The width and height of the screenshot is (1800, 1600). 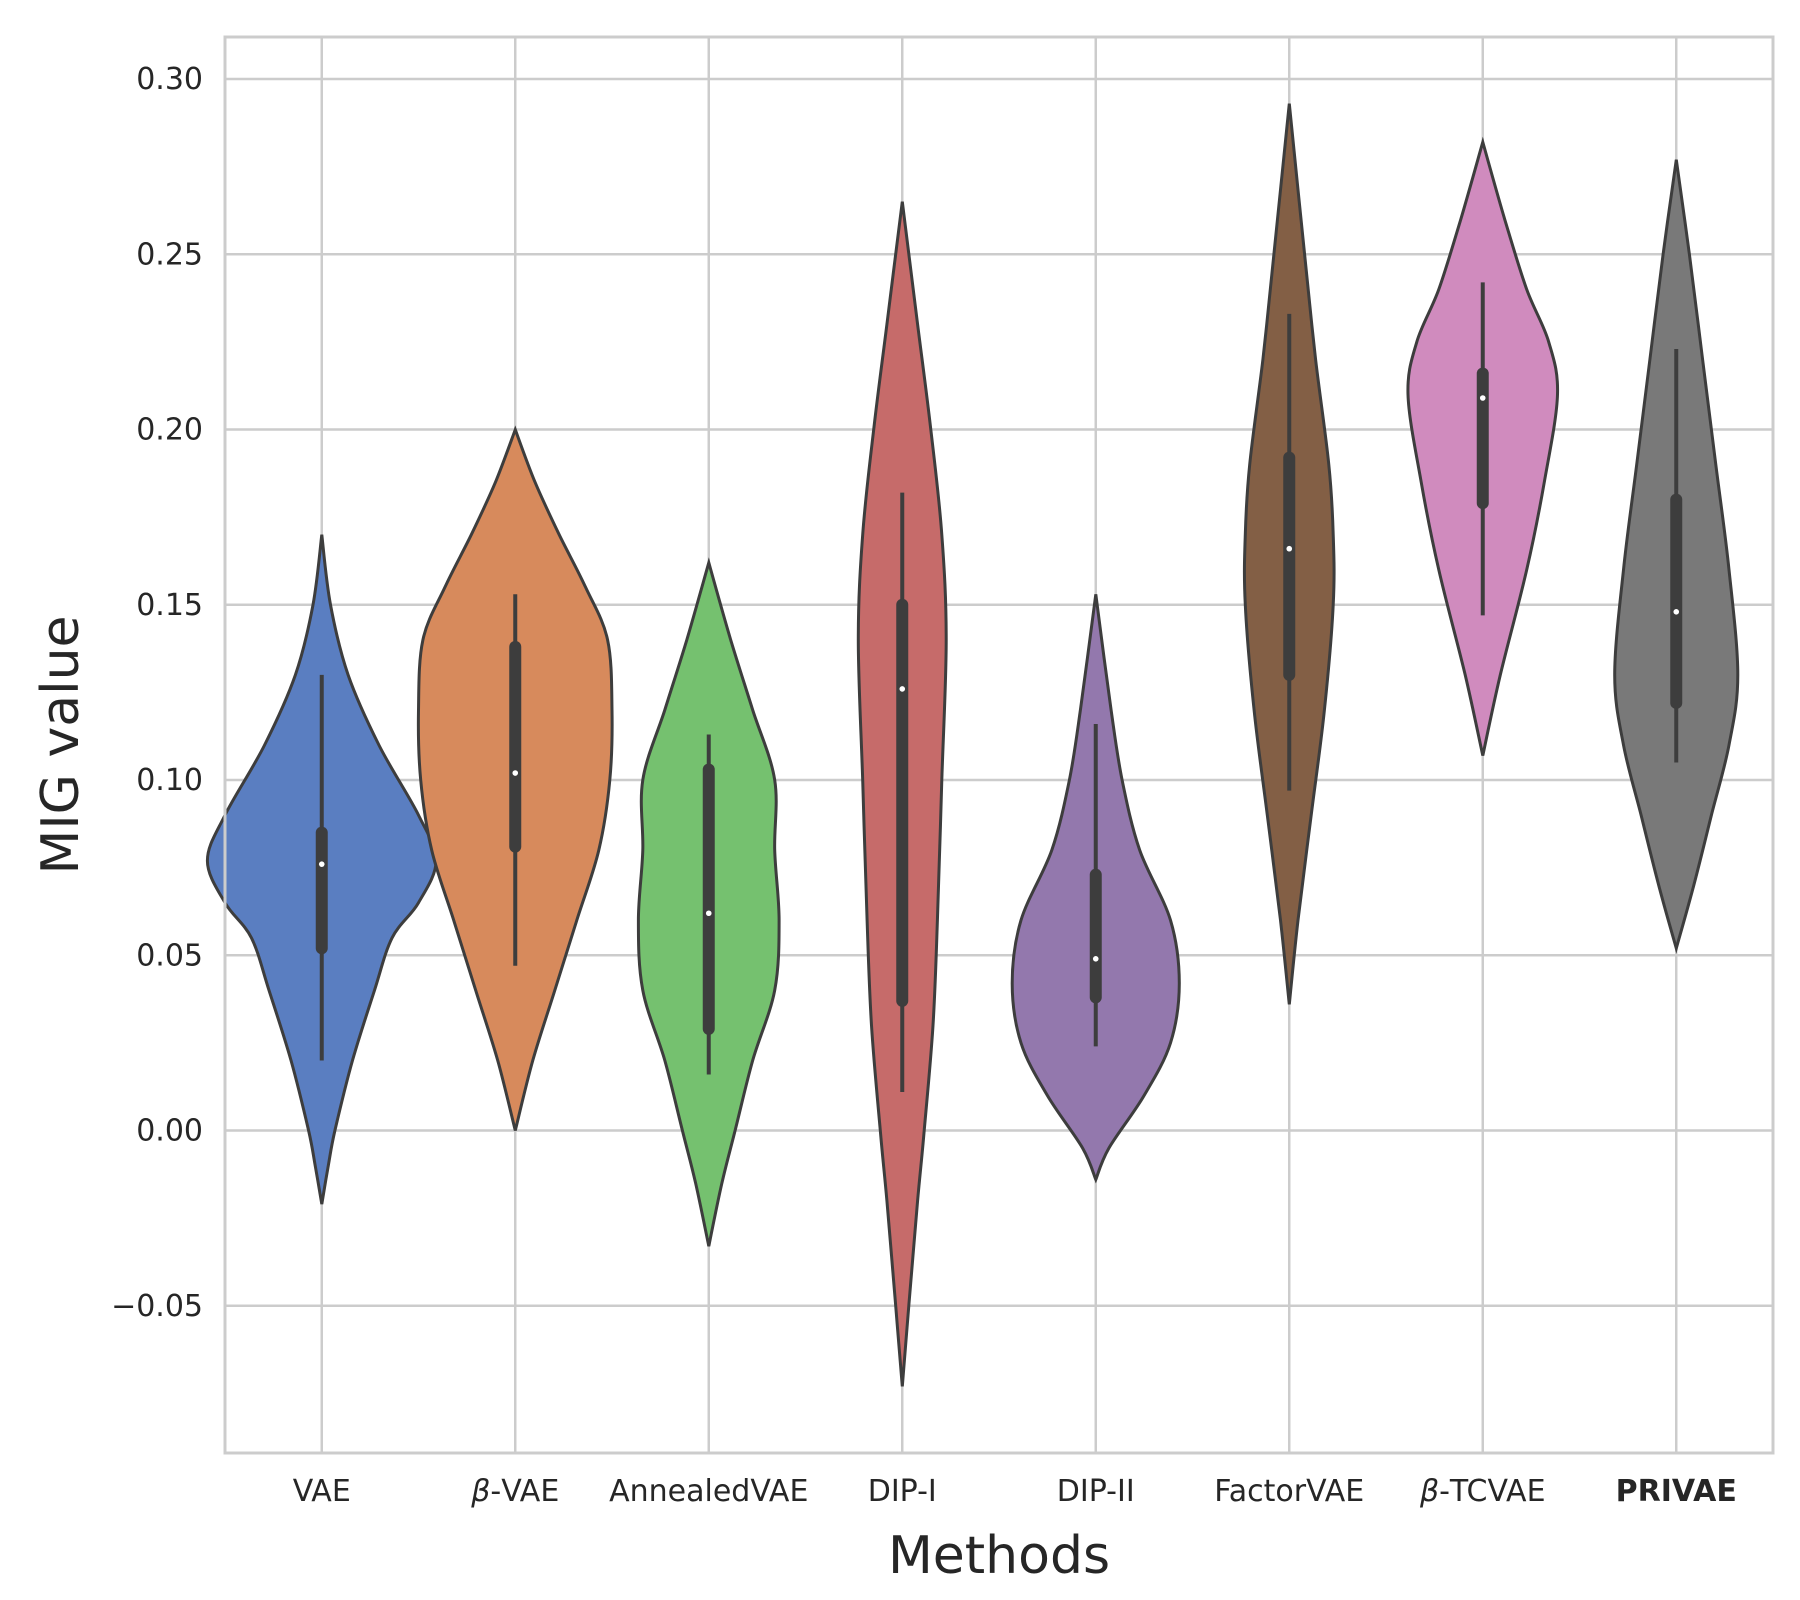 What do you see at coordinates (157, 1306) in the screenshot?
I see `y-tick-label: −0.05` at bounding box center [157, 1306].